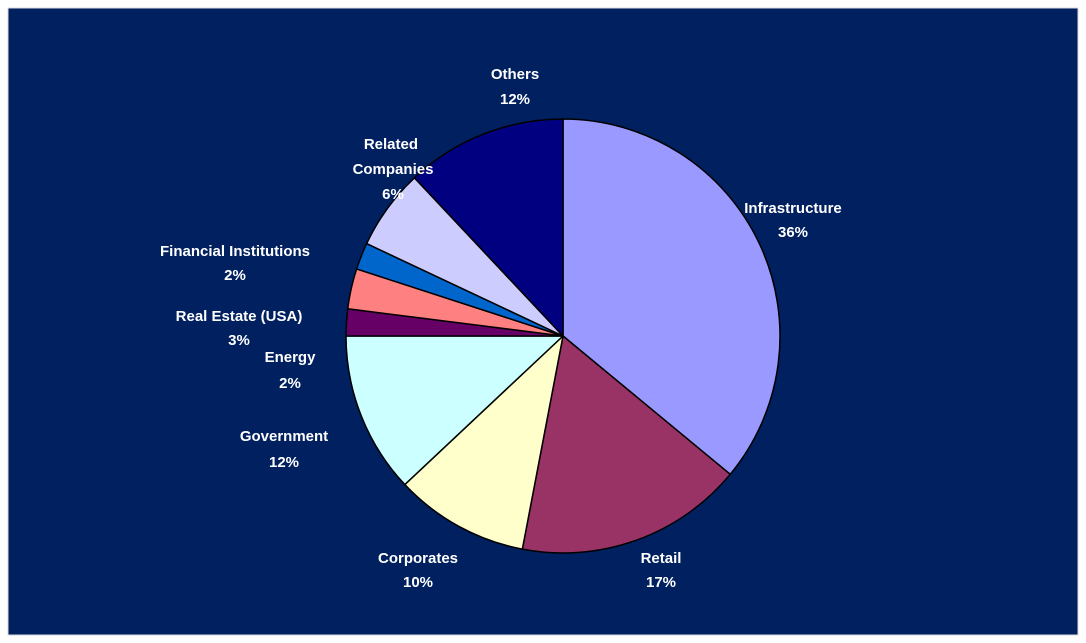 This screenshot has height=643, width=1086. I want to click on slice-label: Financial Institutions, so click(235, 251).